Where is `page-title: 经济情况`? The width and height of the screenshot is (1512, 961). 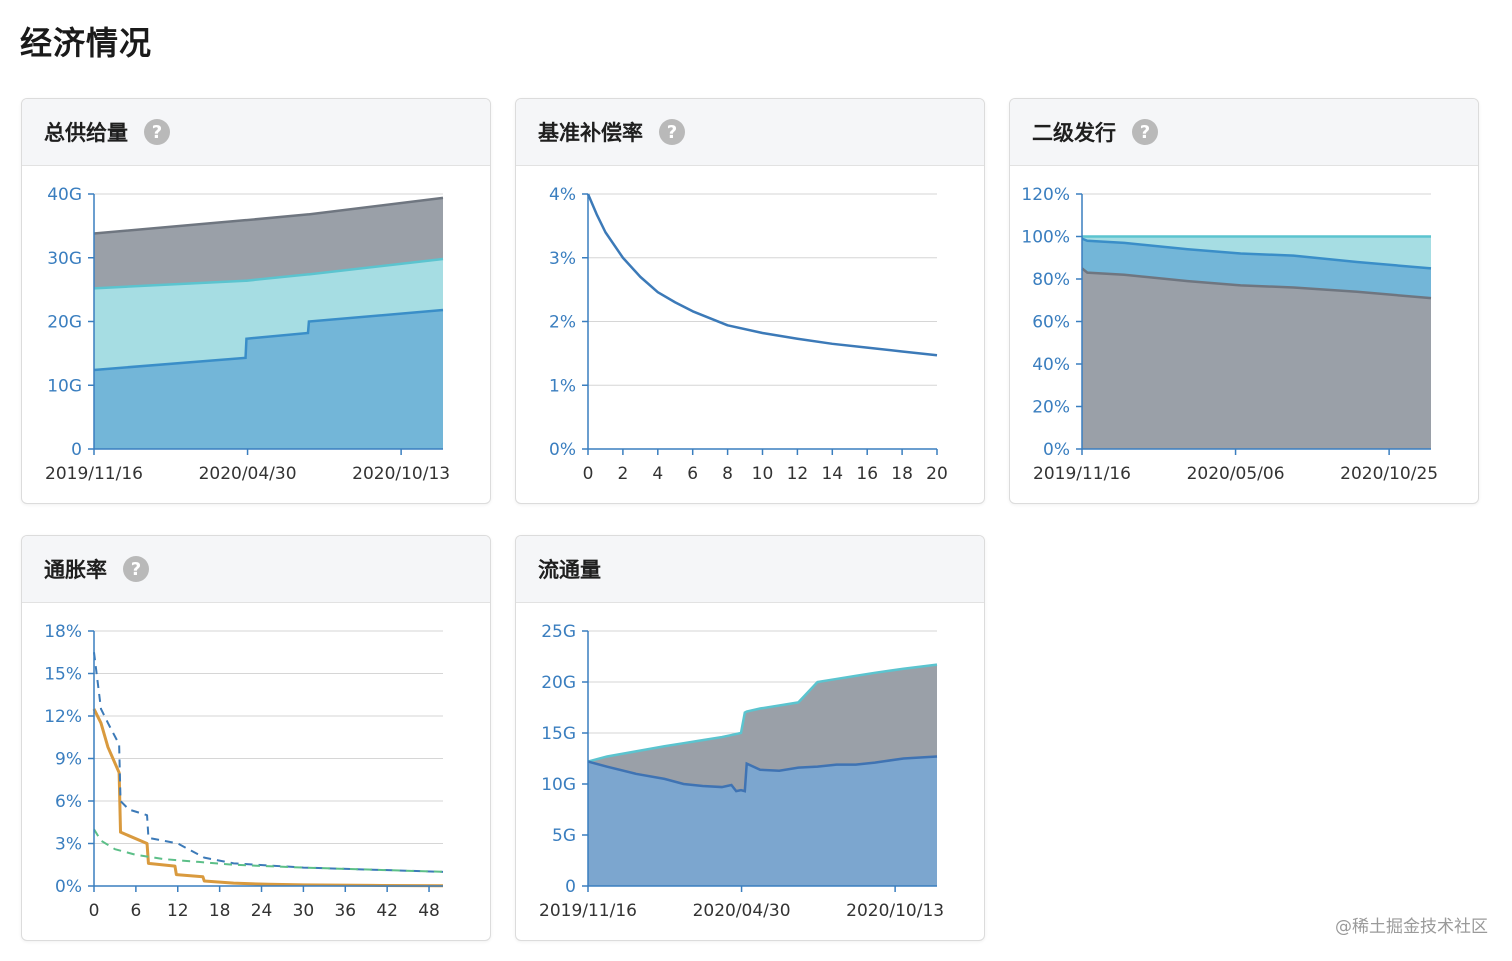 page-title: 经济情况 is located at coordinates (86, 43).